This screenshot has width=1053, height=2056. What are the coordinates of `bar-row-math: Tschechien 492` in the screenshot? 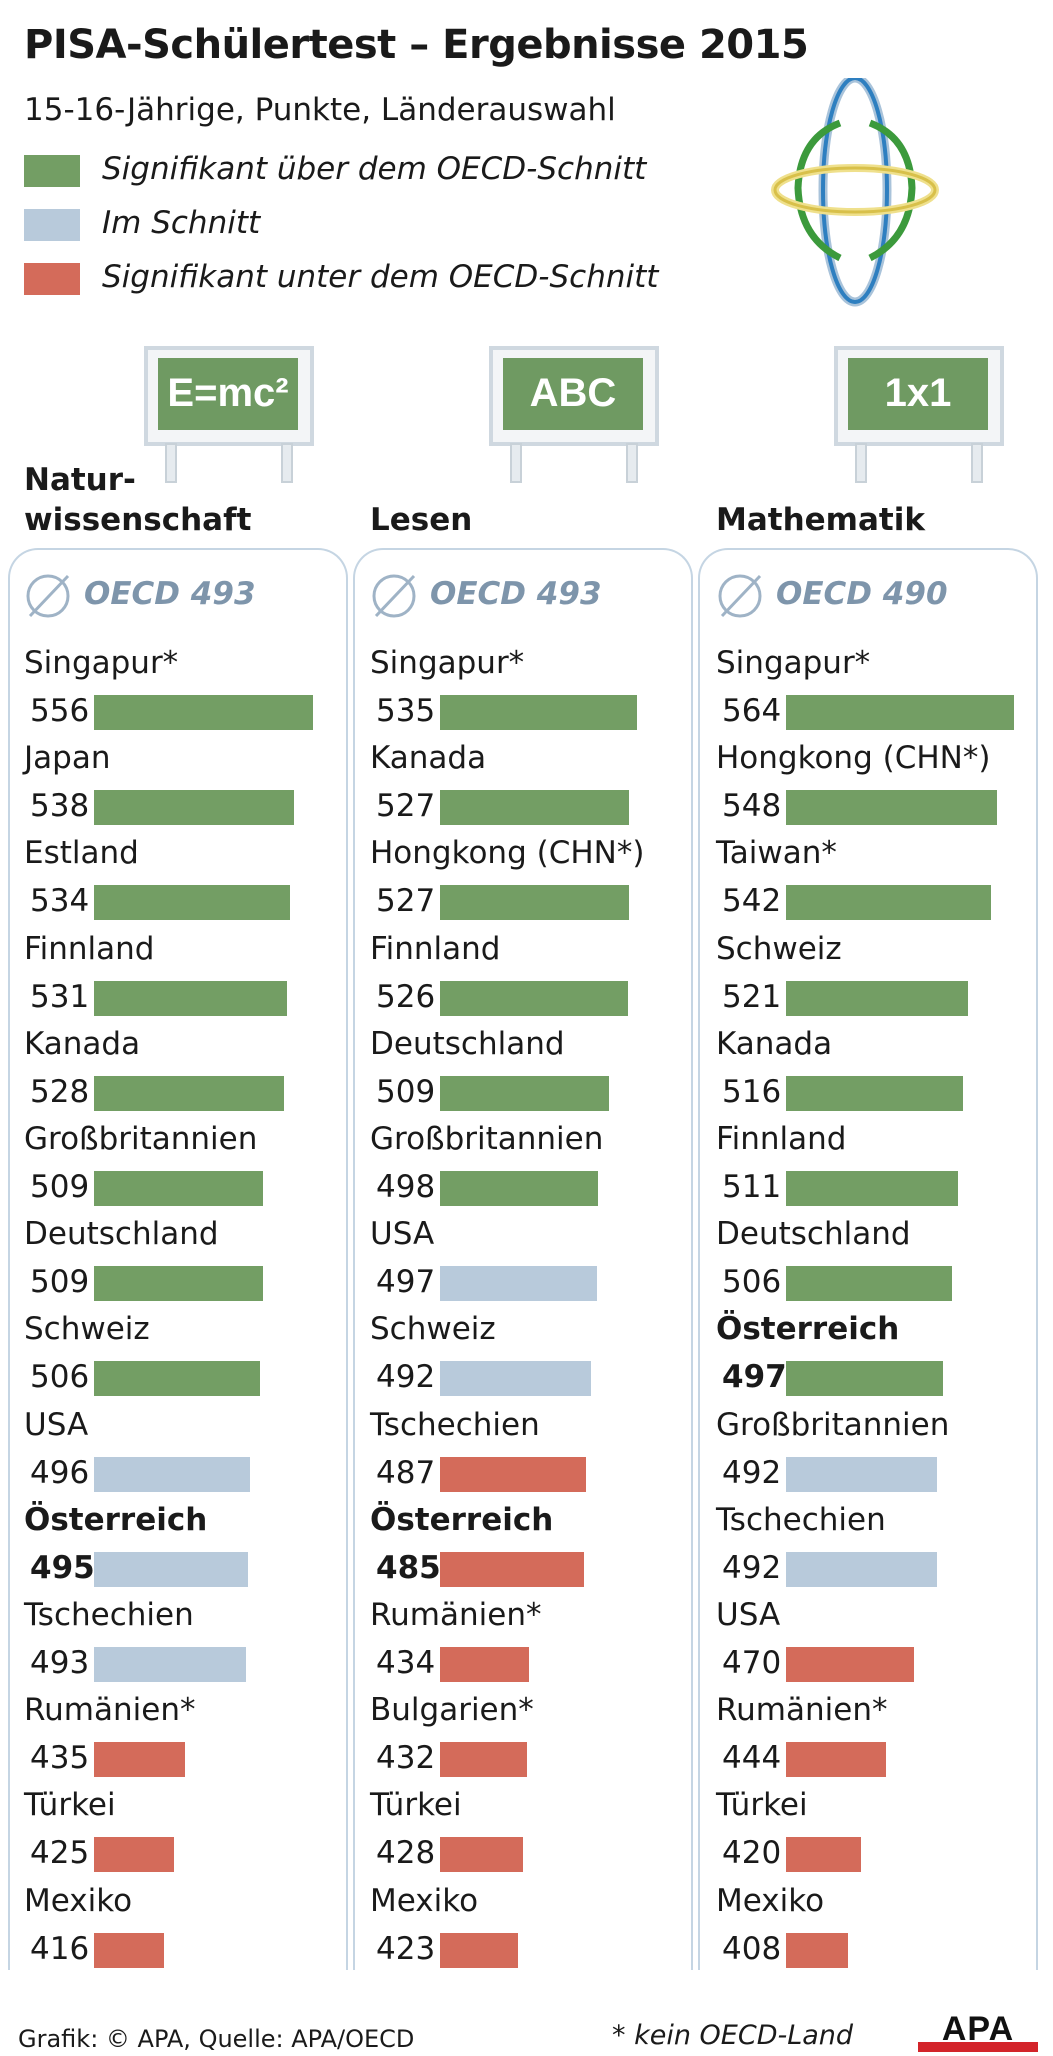 It's located at (876, 1549).